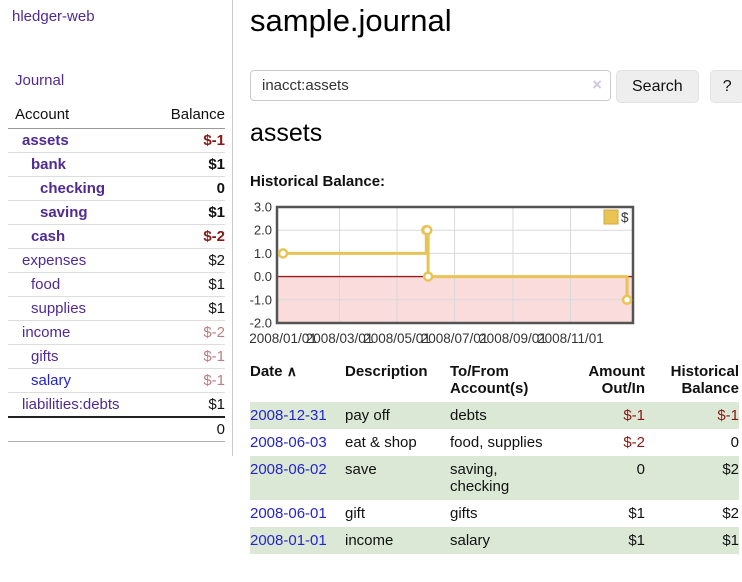 The image size is (742, 582). I want to click on y-axis-tick-label: -1.0, so click(261, 299).